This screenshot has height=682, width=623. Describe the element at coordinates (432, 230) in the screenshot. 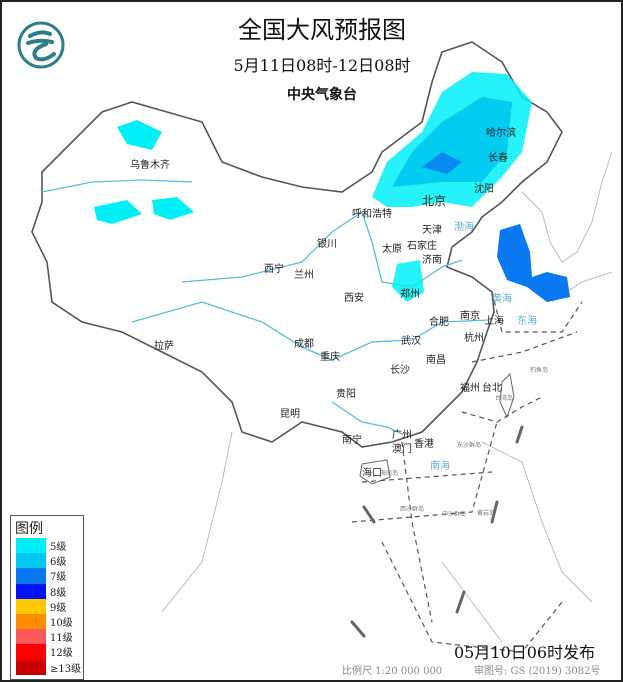

I see `city-tianjin: 天津` at that location.